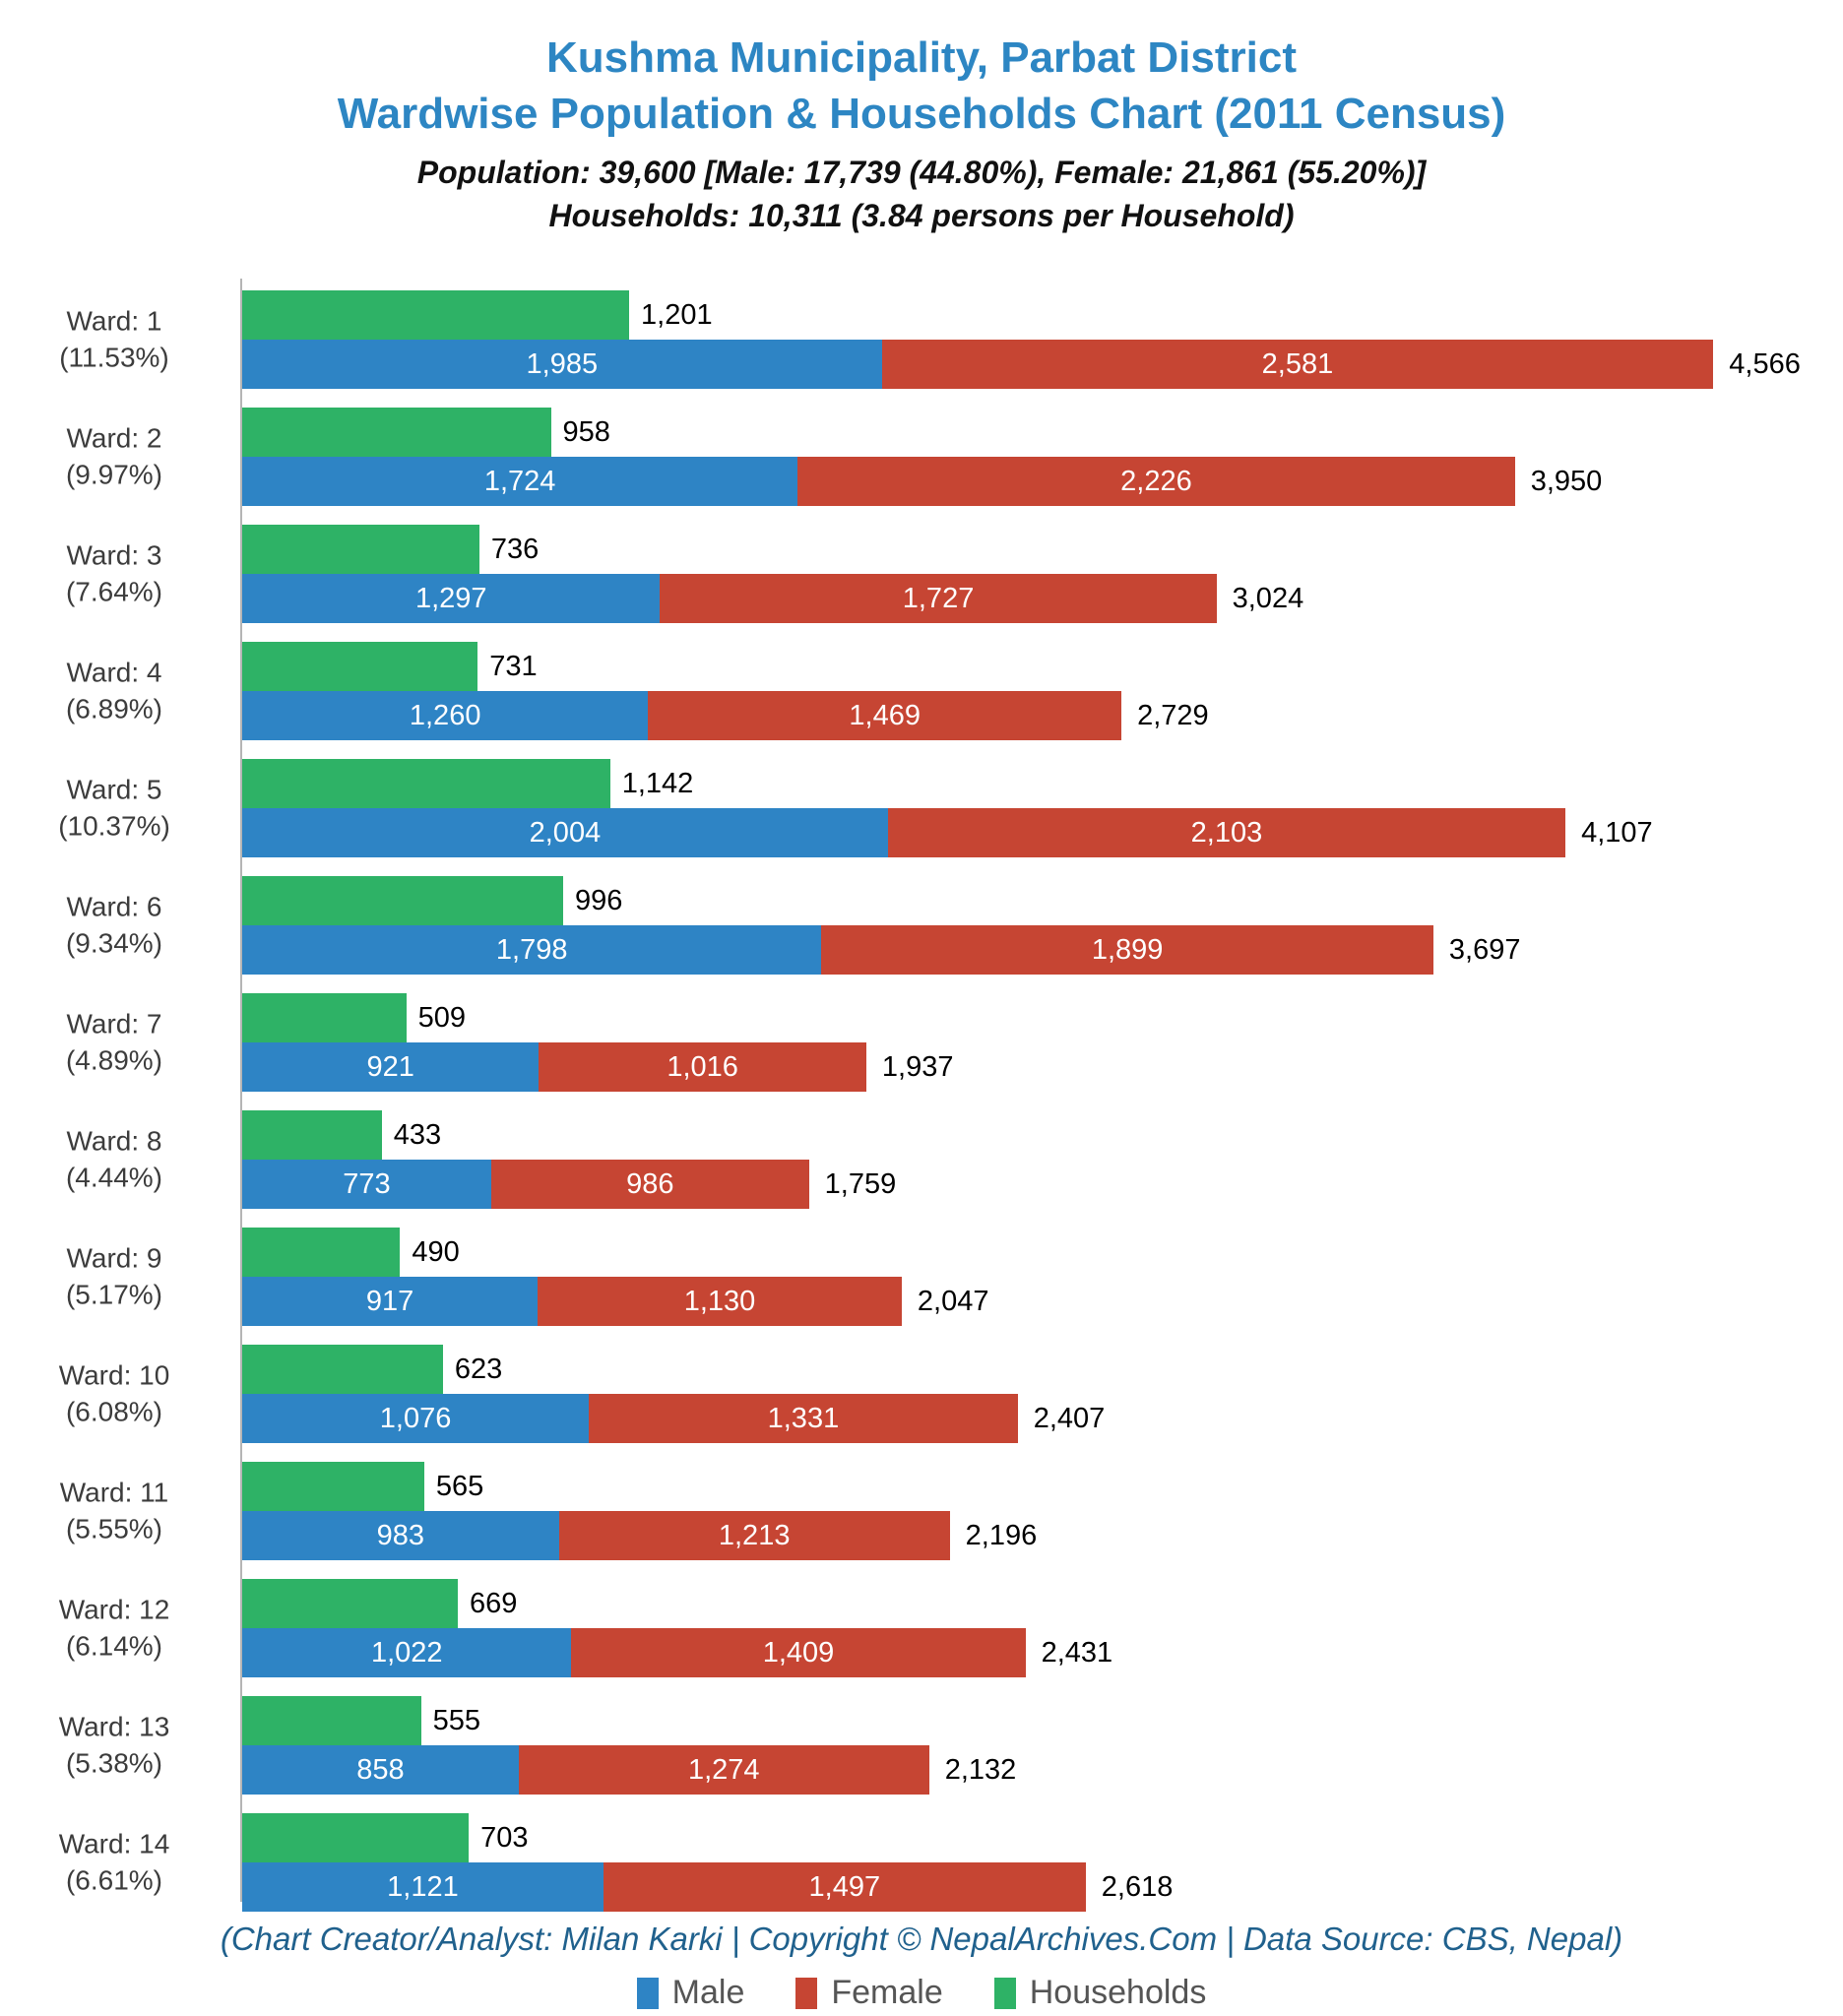 Image resolution: width=1843 pixels, height=2016 pixels. I want to click on male-value-label: 1,260, so click(445, 715).